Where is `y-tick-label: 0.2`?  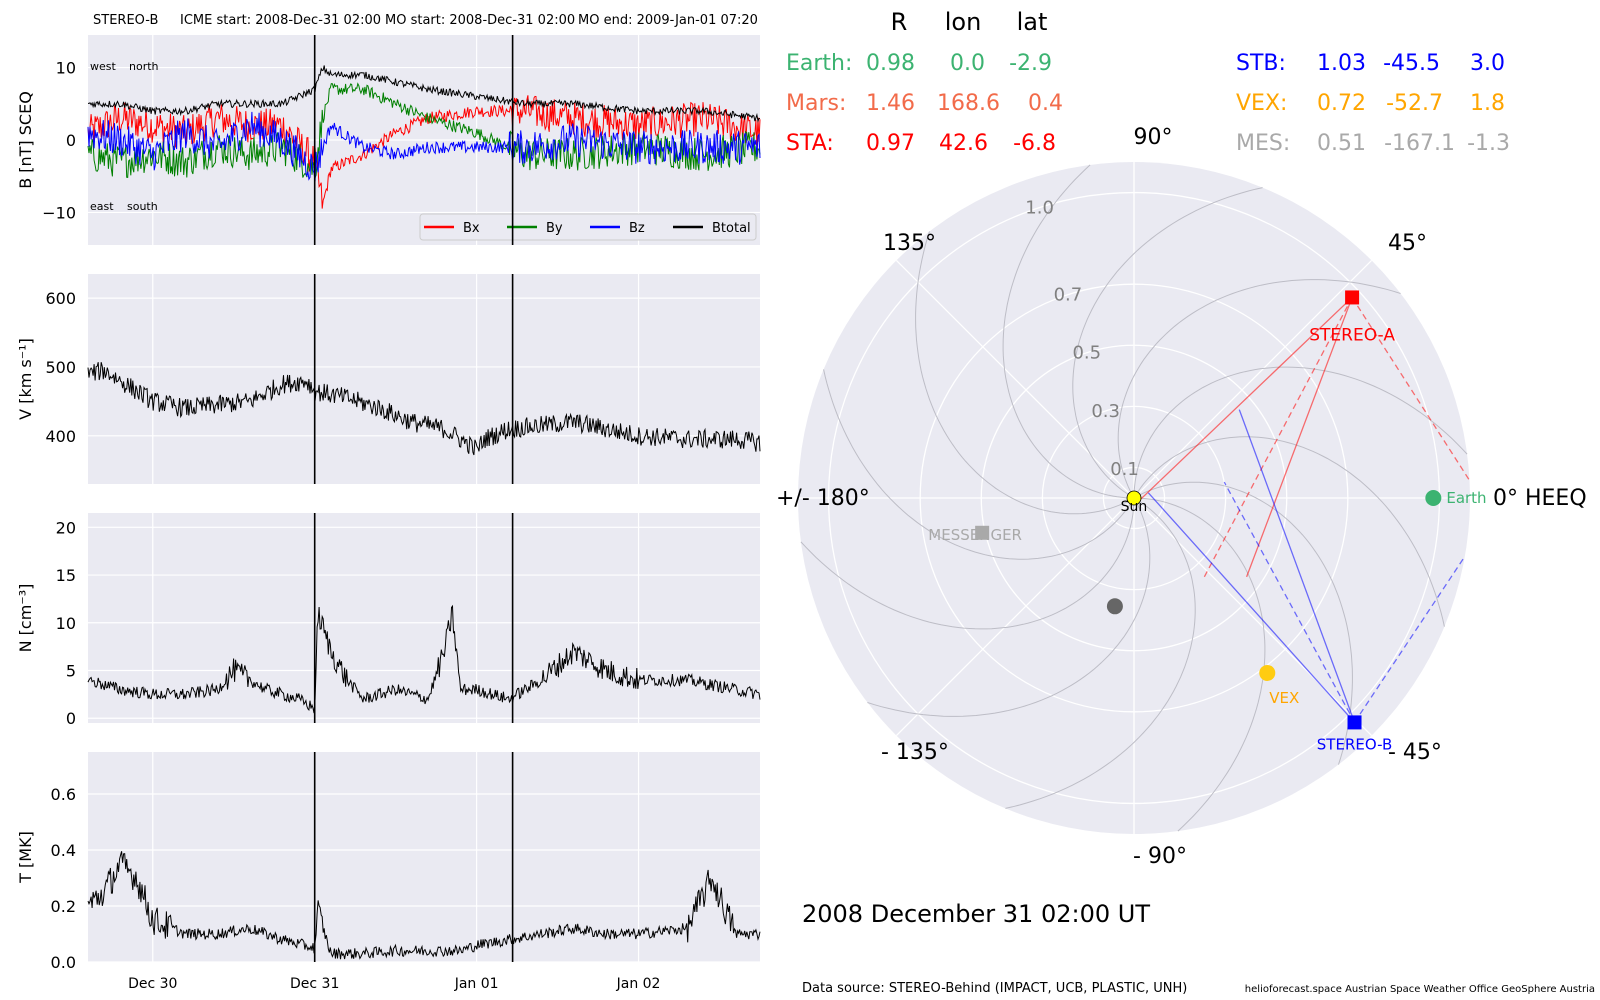
y-tick-label: 0.2 is located at coordinates (63, 906).